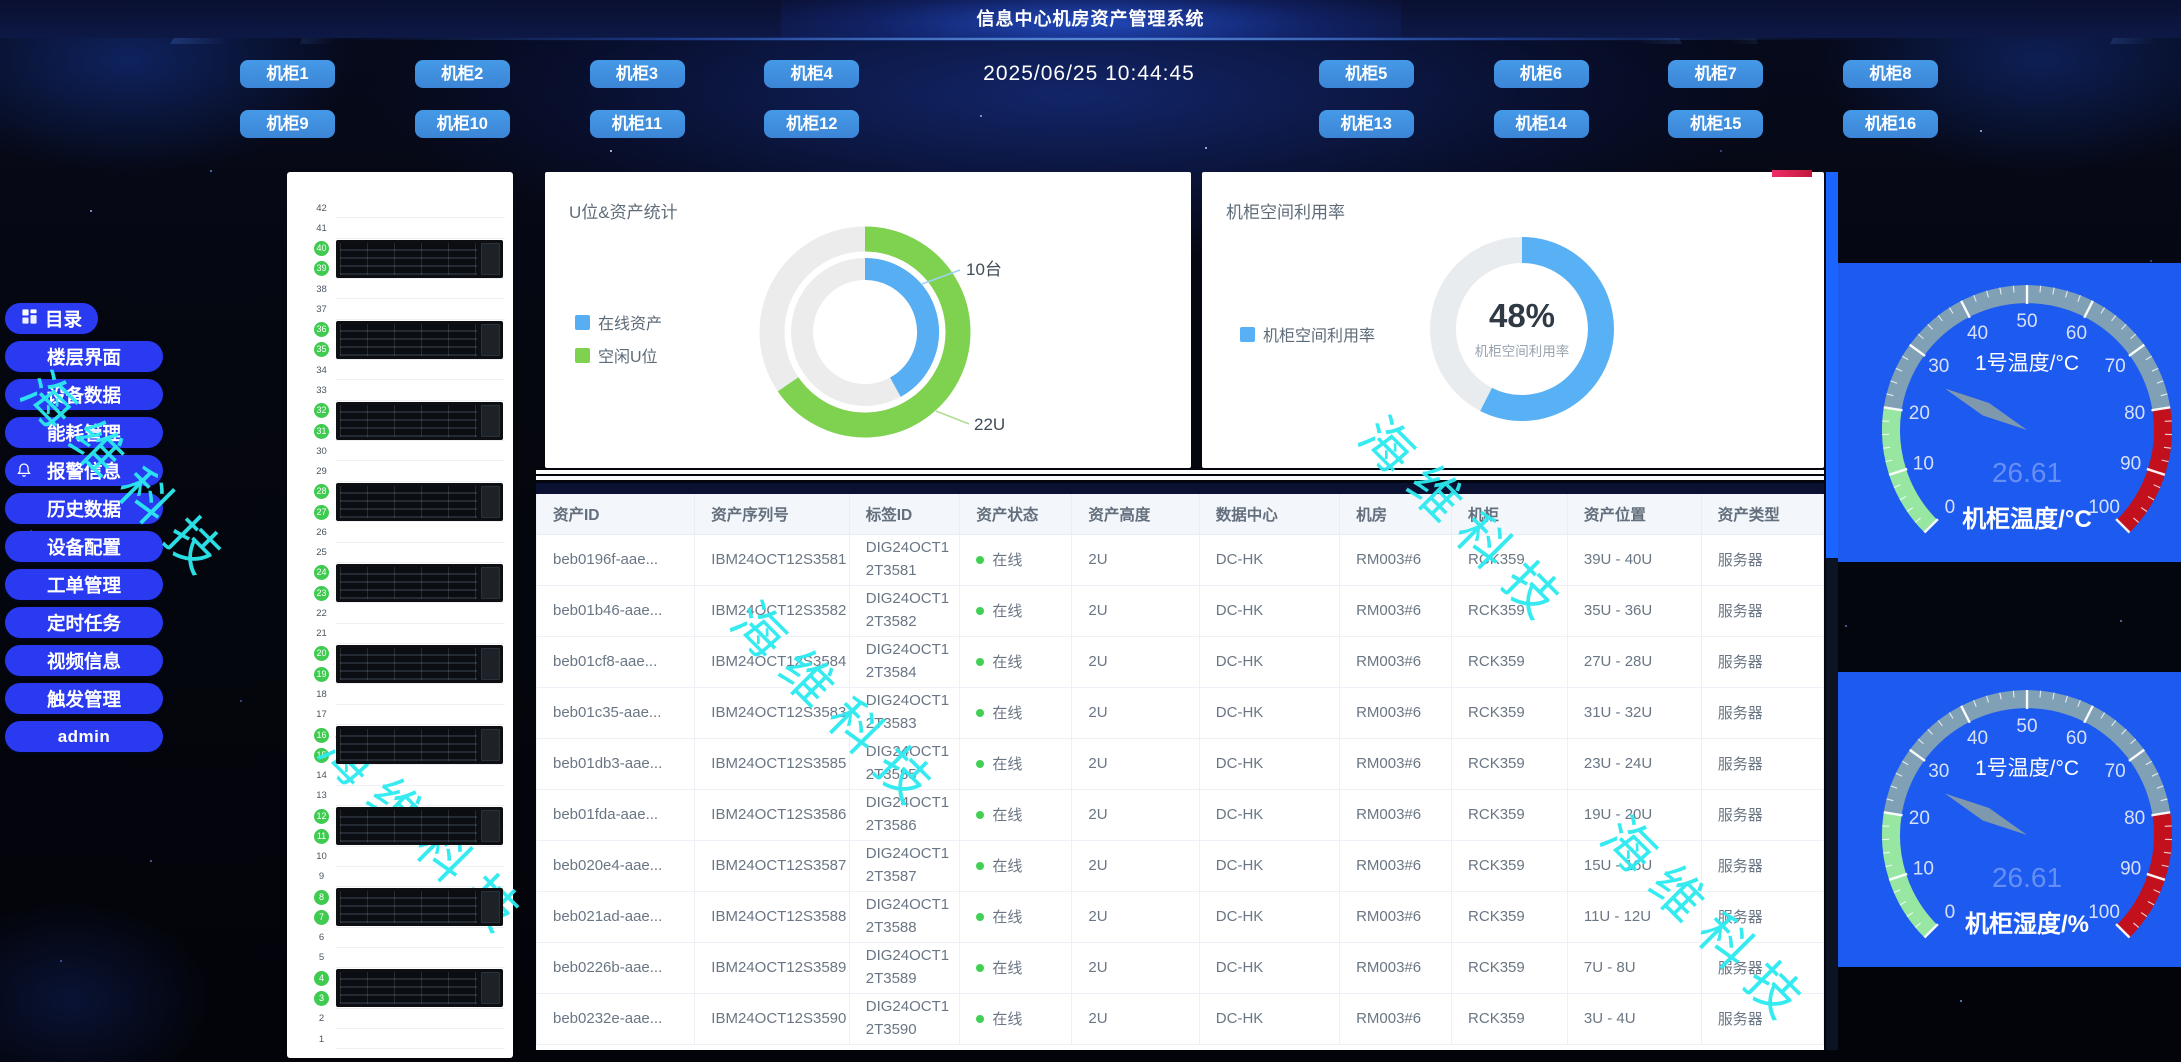 The width and height of the screenshot is (2181, 1062). Describe the element at coordinates (84, 508) in the screenshot. I see `sidebar-item-history-data: 历史数据` at that location.